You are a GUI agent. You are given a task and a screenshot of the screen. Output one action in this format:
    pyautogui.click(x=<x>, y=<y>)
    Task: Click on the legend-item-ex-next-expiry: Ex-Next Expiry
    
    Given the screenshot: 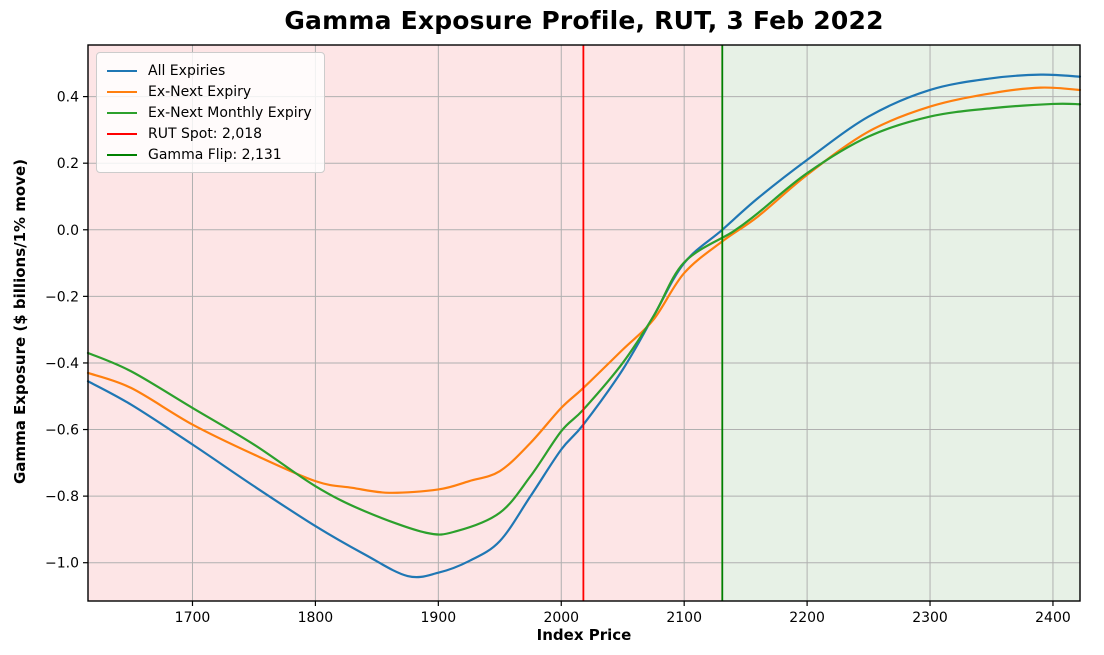 What is the action you would take?
    pyautogui.click(x=209, y=91)
    